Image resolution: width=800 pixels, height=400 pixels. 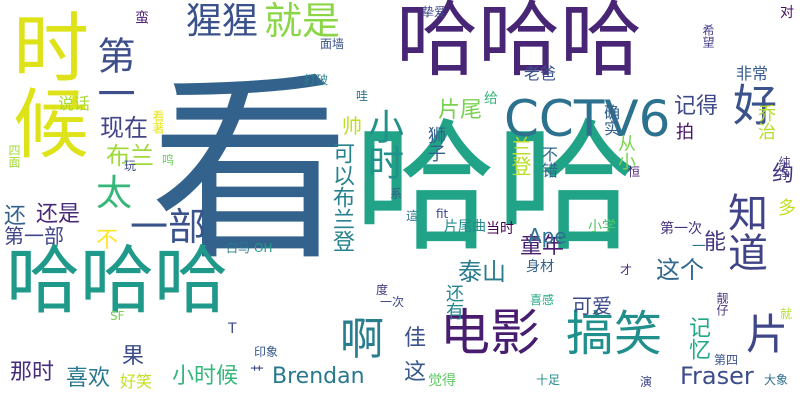 I want to click on cloud-word: 狮子, so click(x=435, y=144).